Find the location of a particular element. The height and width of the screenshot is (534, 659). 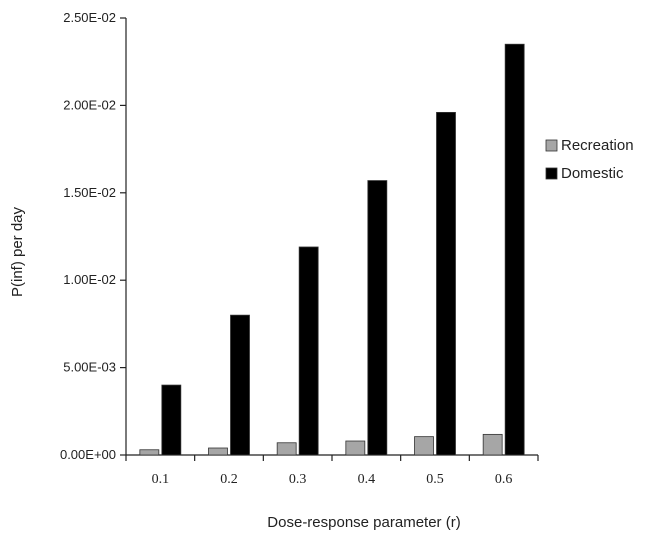

legend-swatch-recreation is located at coordinates (551, 145).